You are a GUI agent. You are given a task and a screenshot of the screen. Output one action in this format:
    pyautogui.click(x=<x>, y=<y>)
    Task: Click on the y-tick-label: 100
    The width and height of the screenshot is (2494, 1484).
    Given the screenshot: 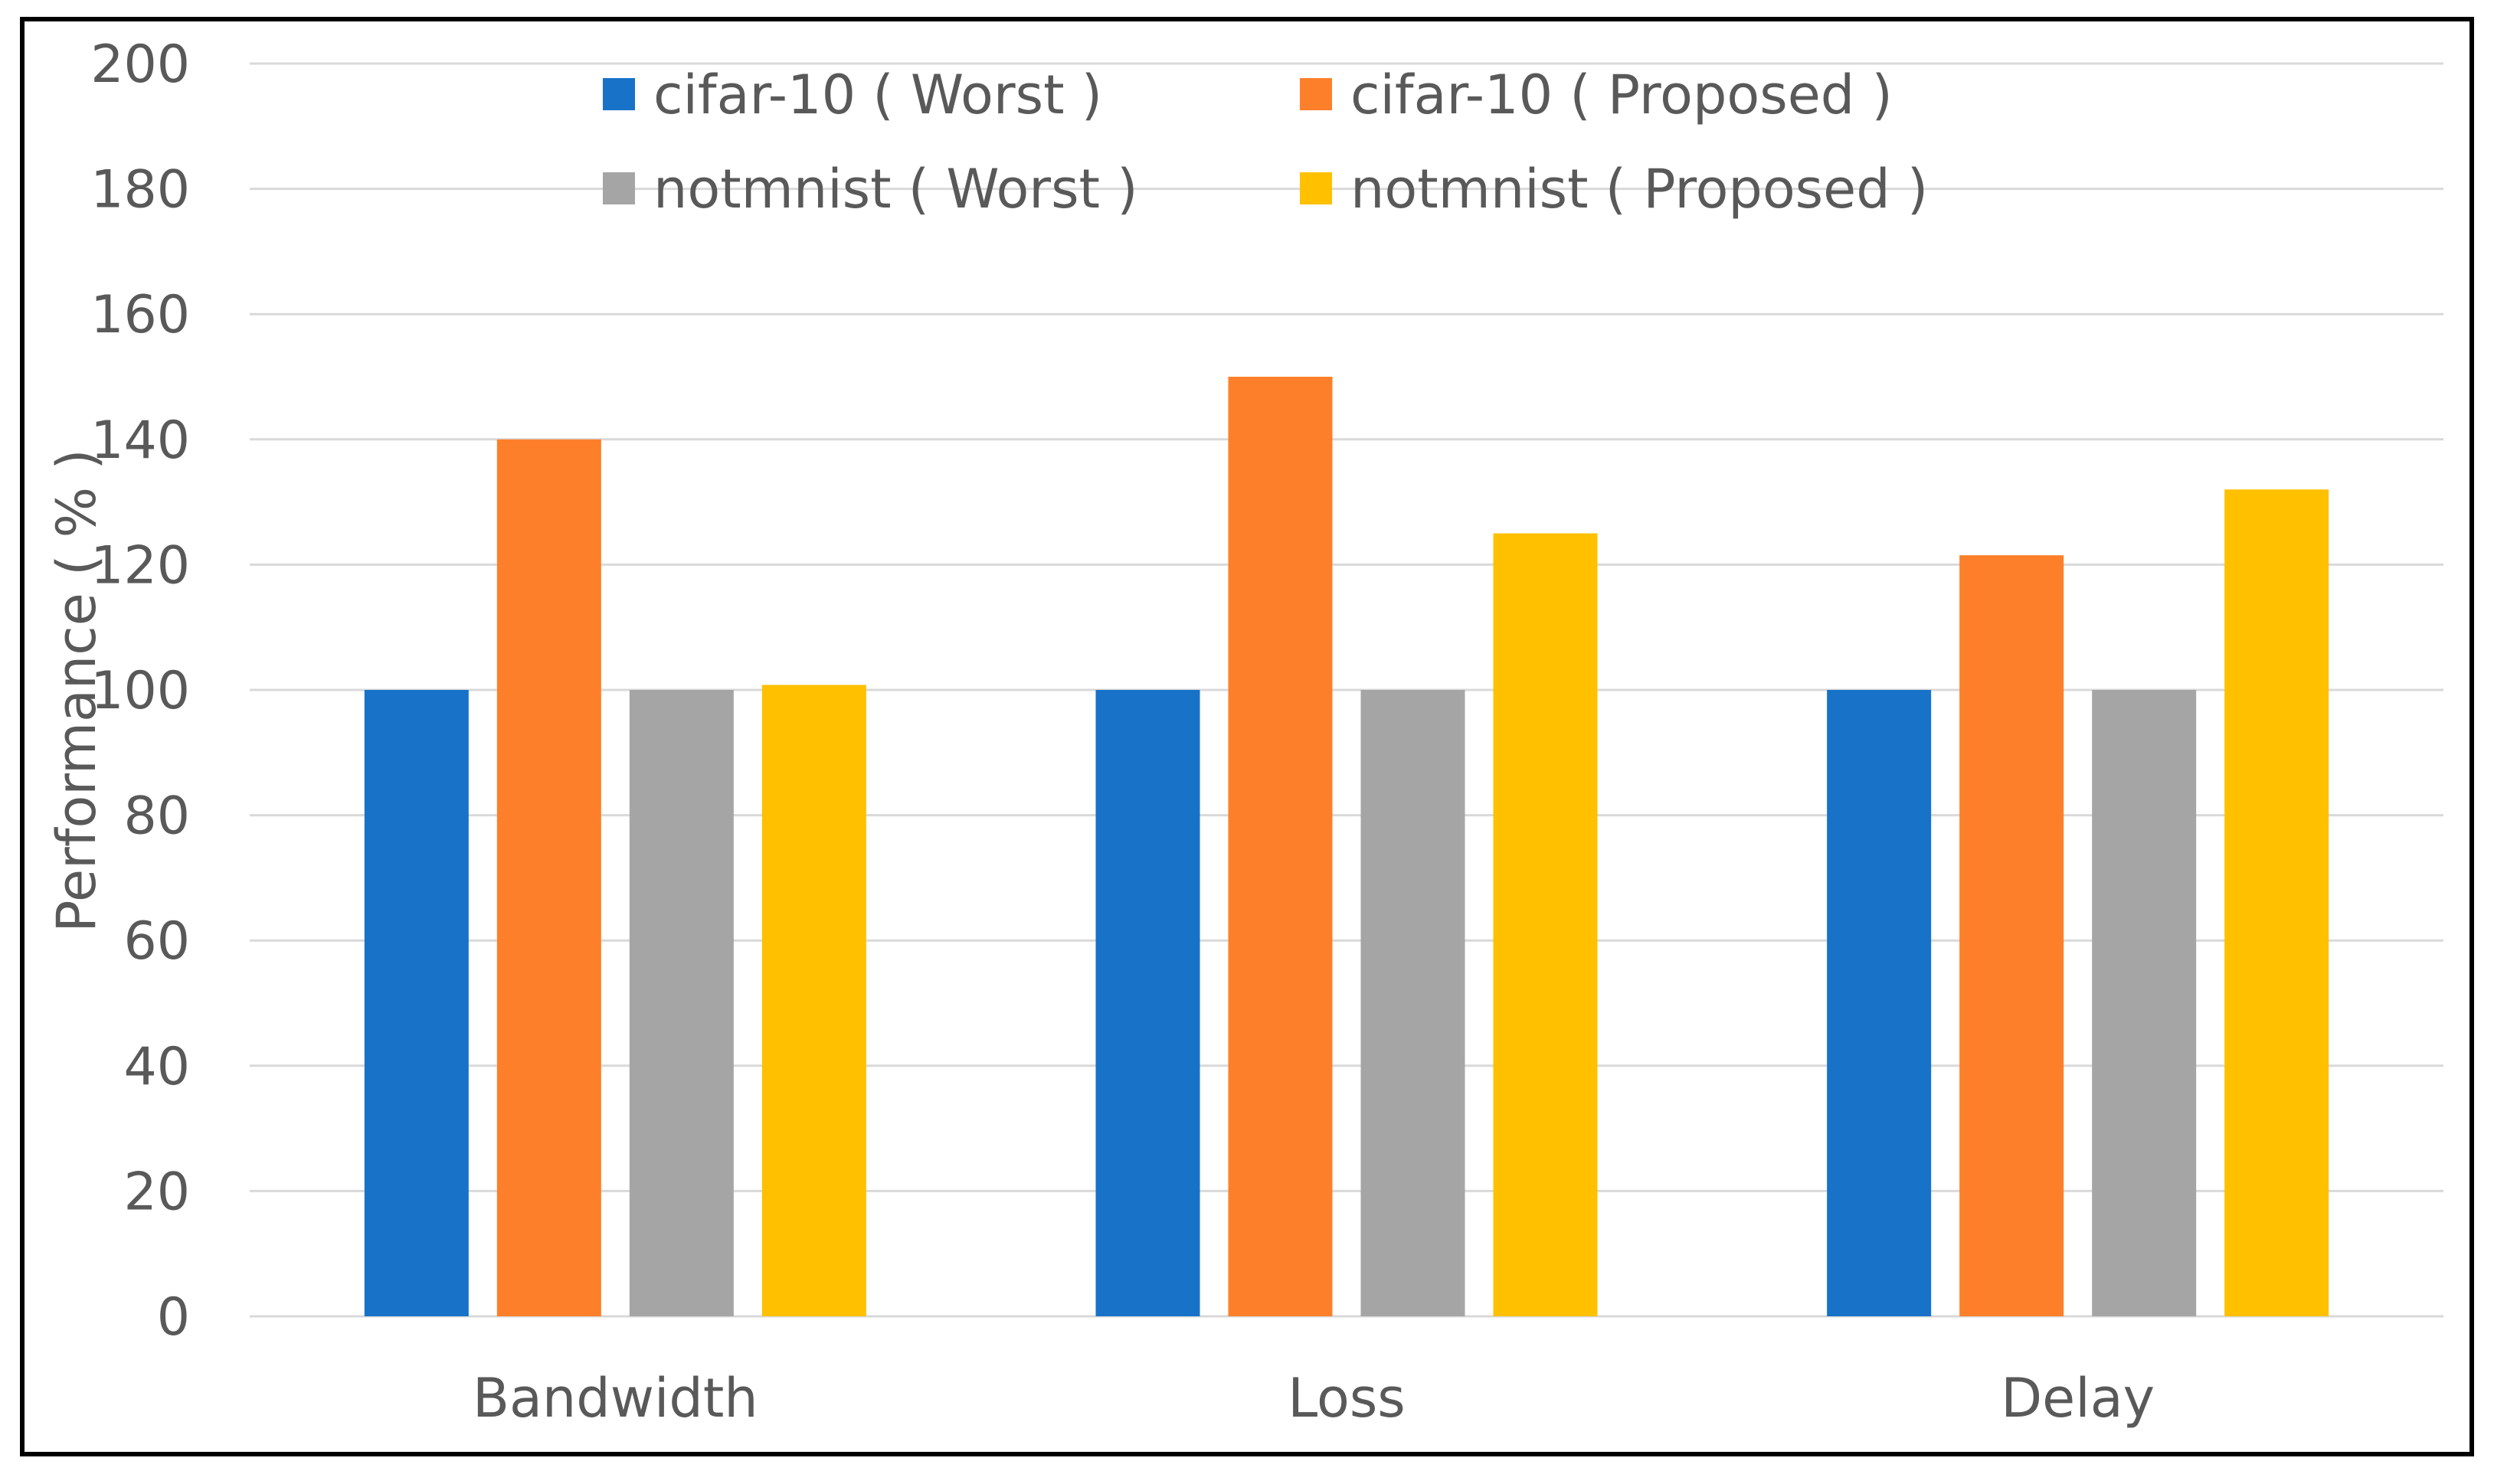 What is the action you would take?
    pyautogui.click(x=140, y=691)
    